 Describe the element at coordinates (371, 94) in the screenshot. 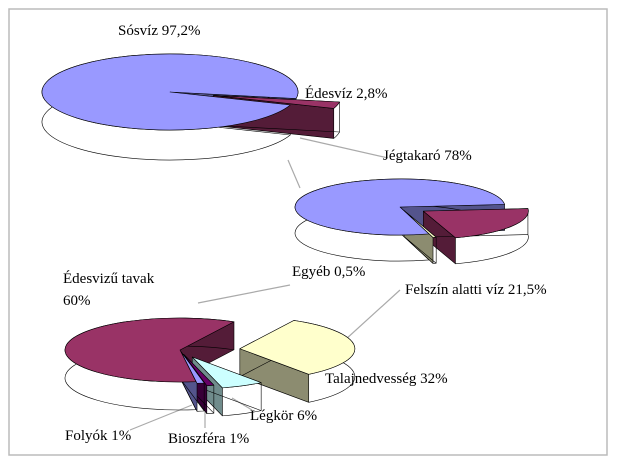

I see `slice-value: 2,8%` at that location.